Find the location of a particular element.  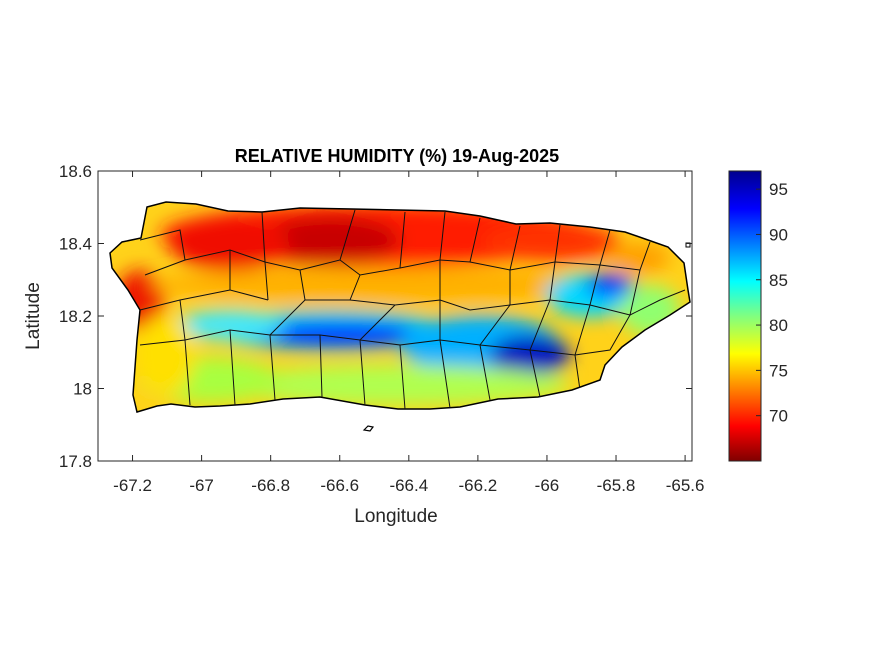

x-tick-label: -66 is located at coordinates (547, 485).